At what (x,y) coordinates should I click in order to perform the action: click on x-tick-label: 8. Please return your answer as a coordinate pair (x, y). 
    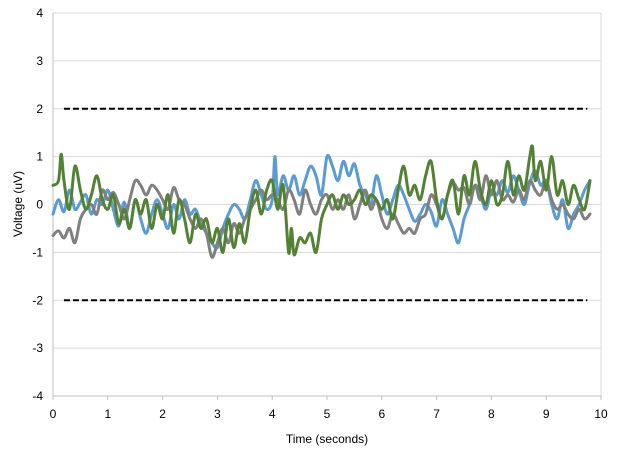
    Looking at the image, I should click on (491, 414).